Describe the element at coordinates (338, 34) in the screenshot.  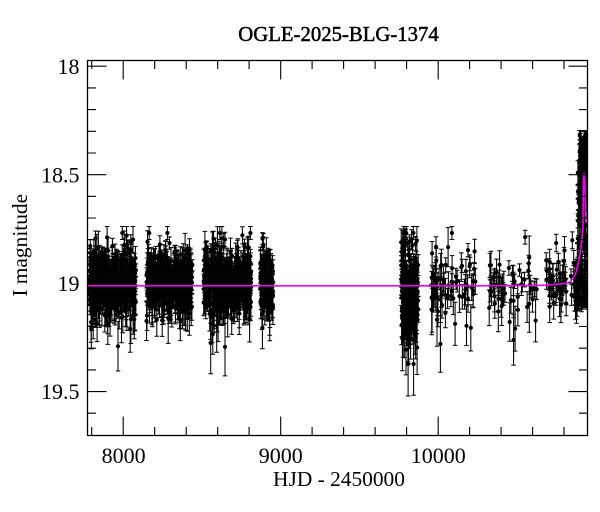
I see `svg-text: OGLE-2025-BLG-1374` at that location.